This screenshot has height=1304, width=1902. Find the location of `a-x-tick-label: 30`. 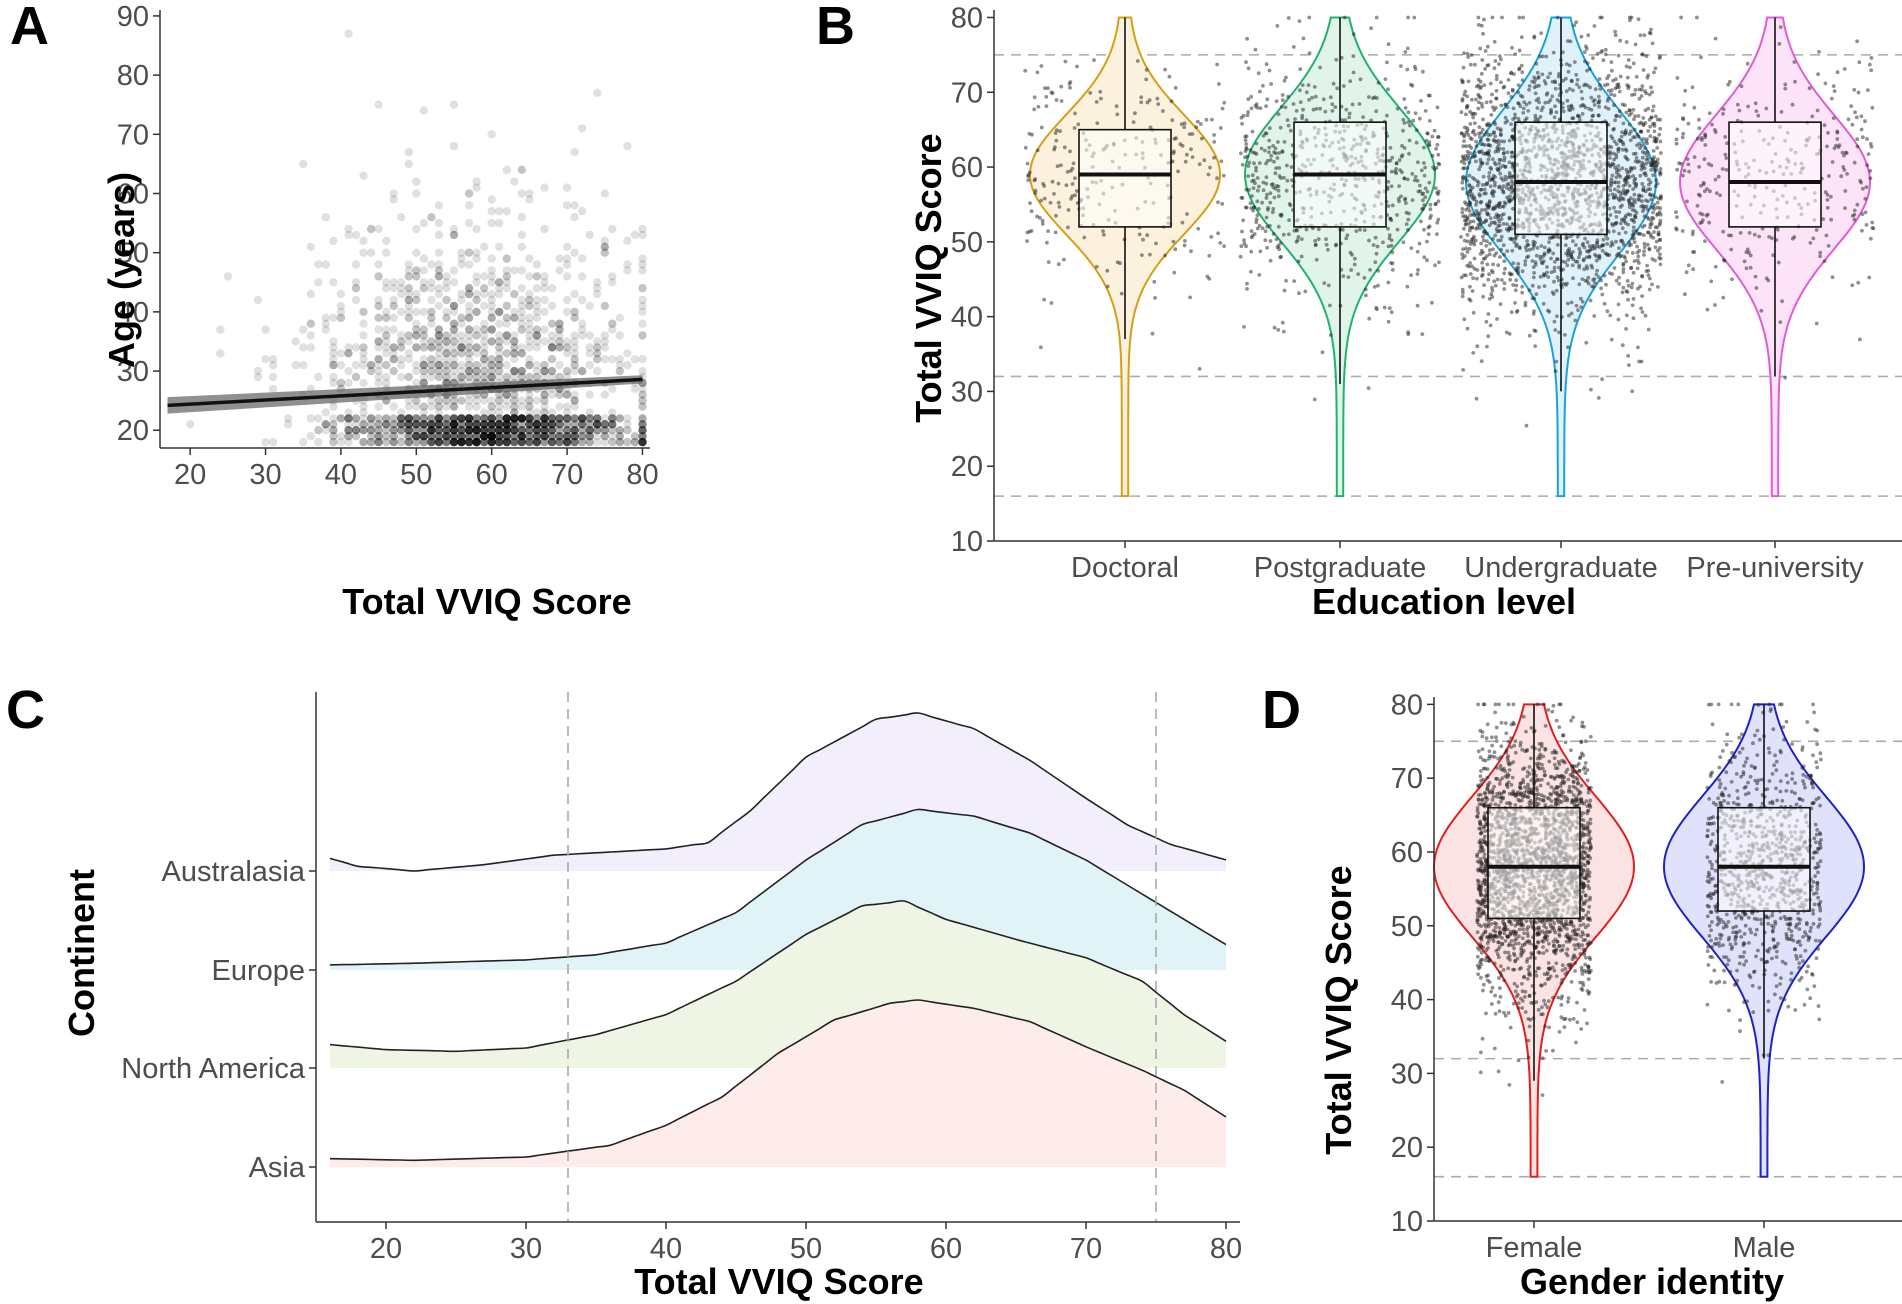

a-x-tick-label: 30 is located at coordinates (265, 475).